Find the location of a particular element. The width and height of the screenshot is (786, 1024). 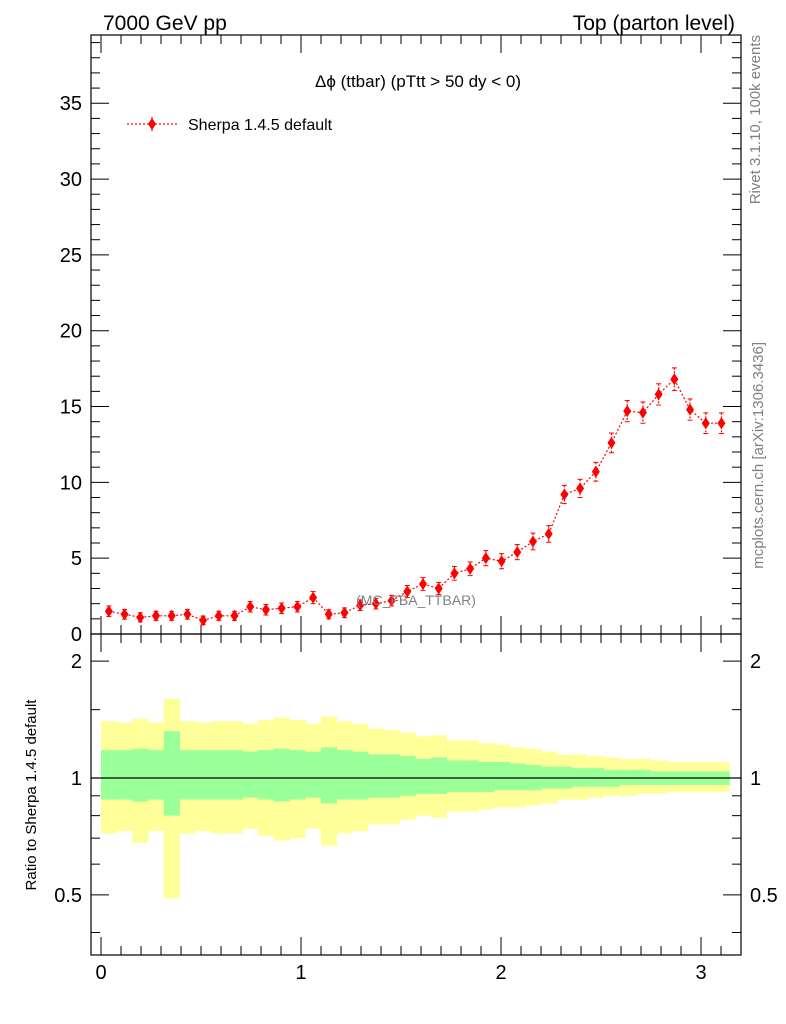

main-ytick-label: 30 is located at coordinates (71, 180).